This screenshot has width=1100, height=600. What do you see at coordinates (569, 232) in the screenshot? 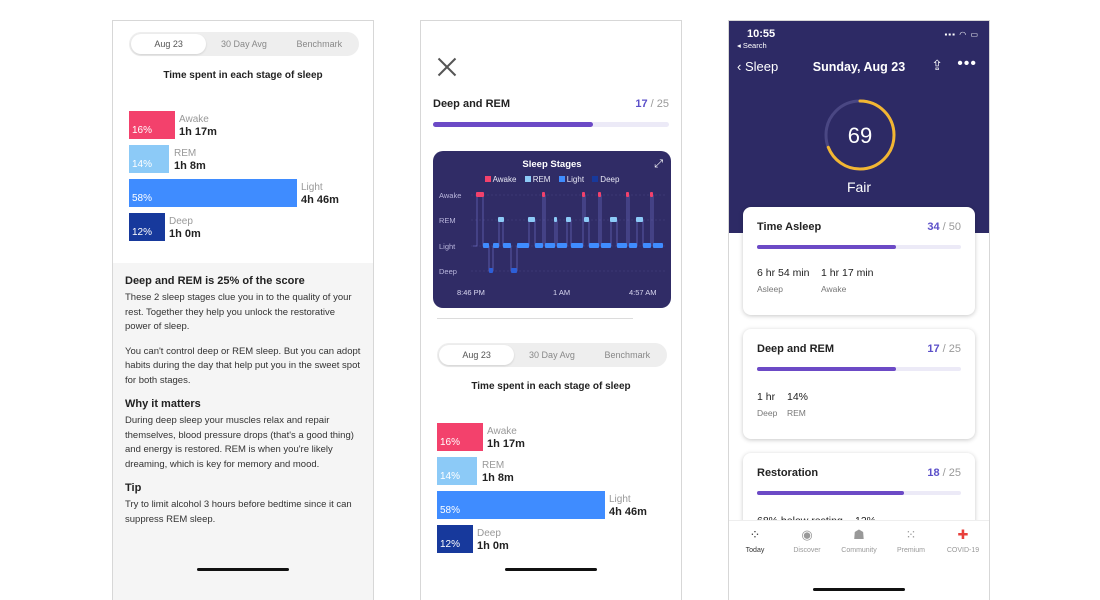
I see `hypnogram-plot` at bounding box center [569, 232].